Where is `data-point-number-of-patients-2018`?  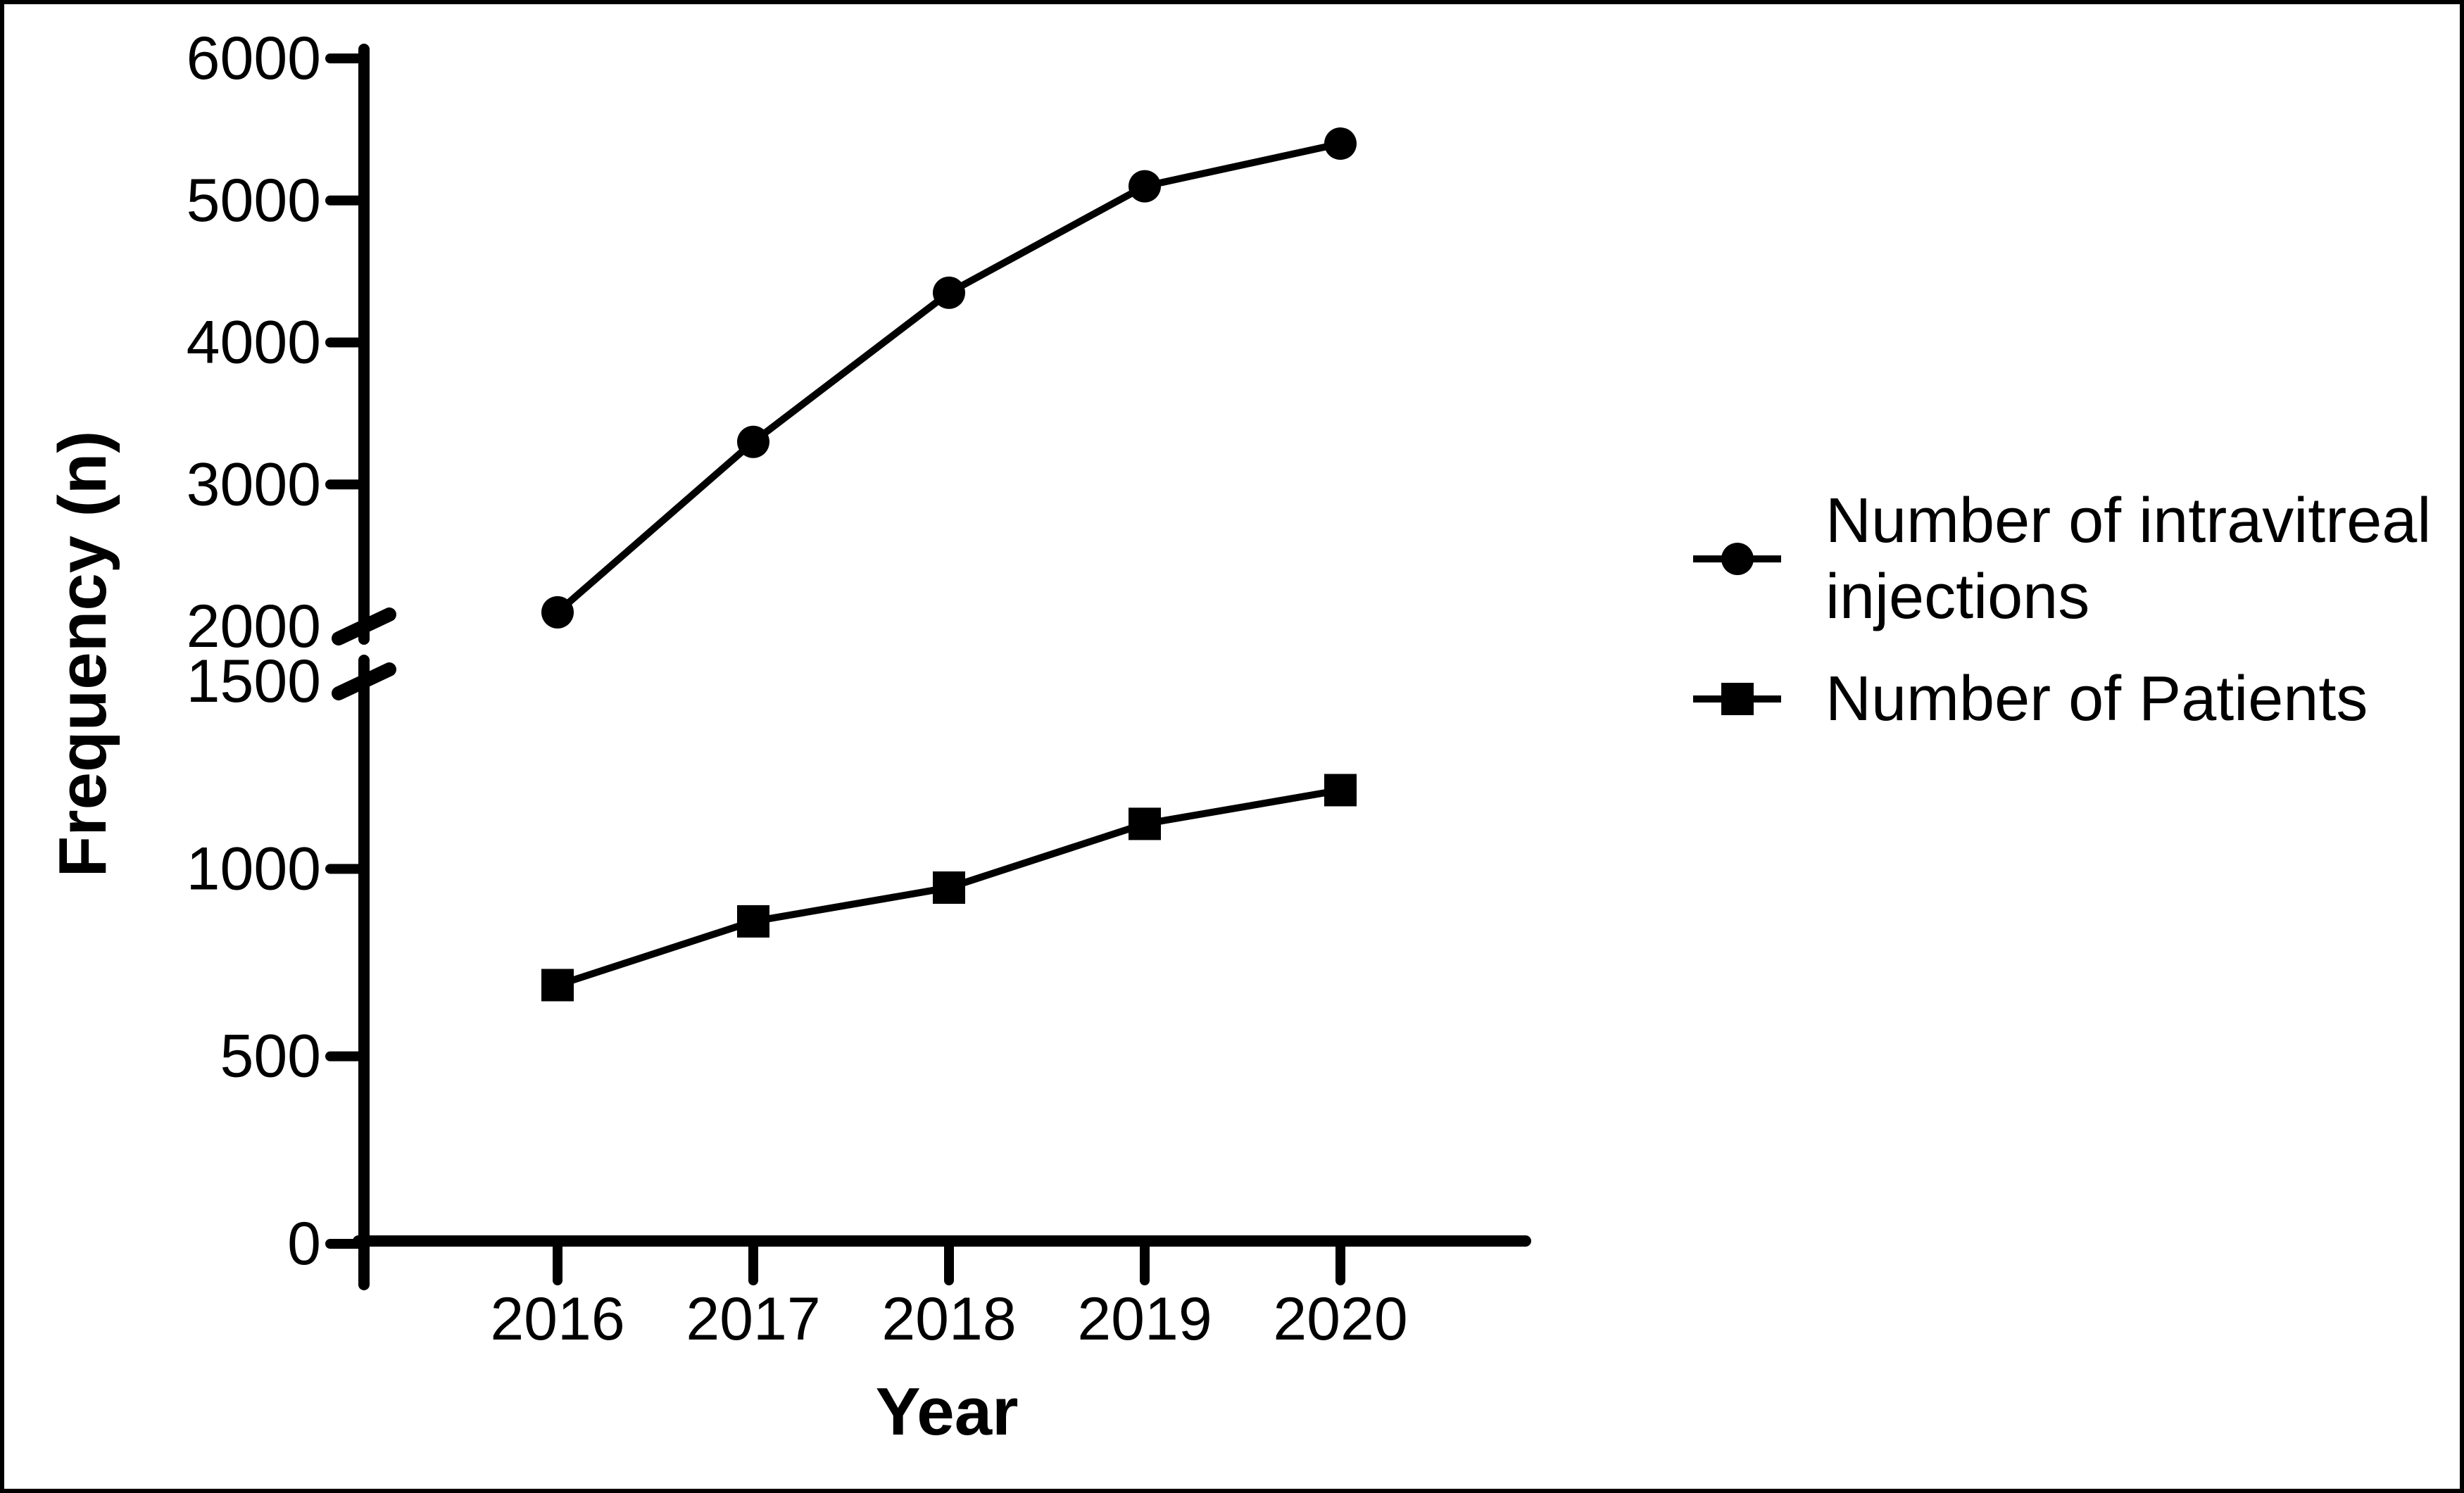 data-point-number-of-patients-2018 is located at coordinates (949, 887).